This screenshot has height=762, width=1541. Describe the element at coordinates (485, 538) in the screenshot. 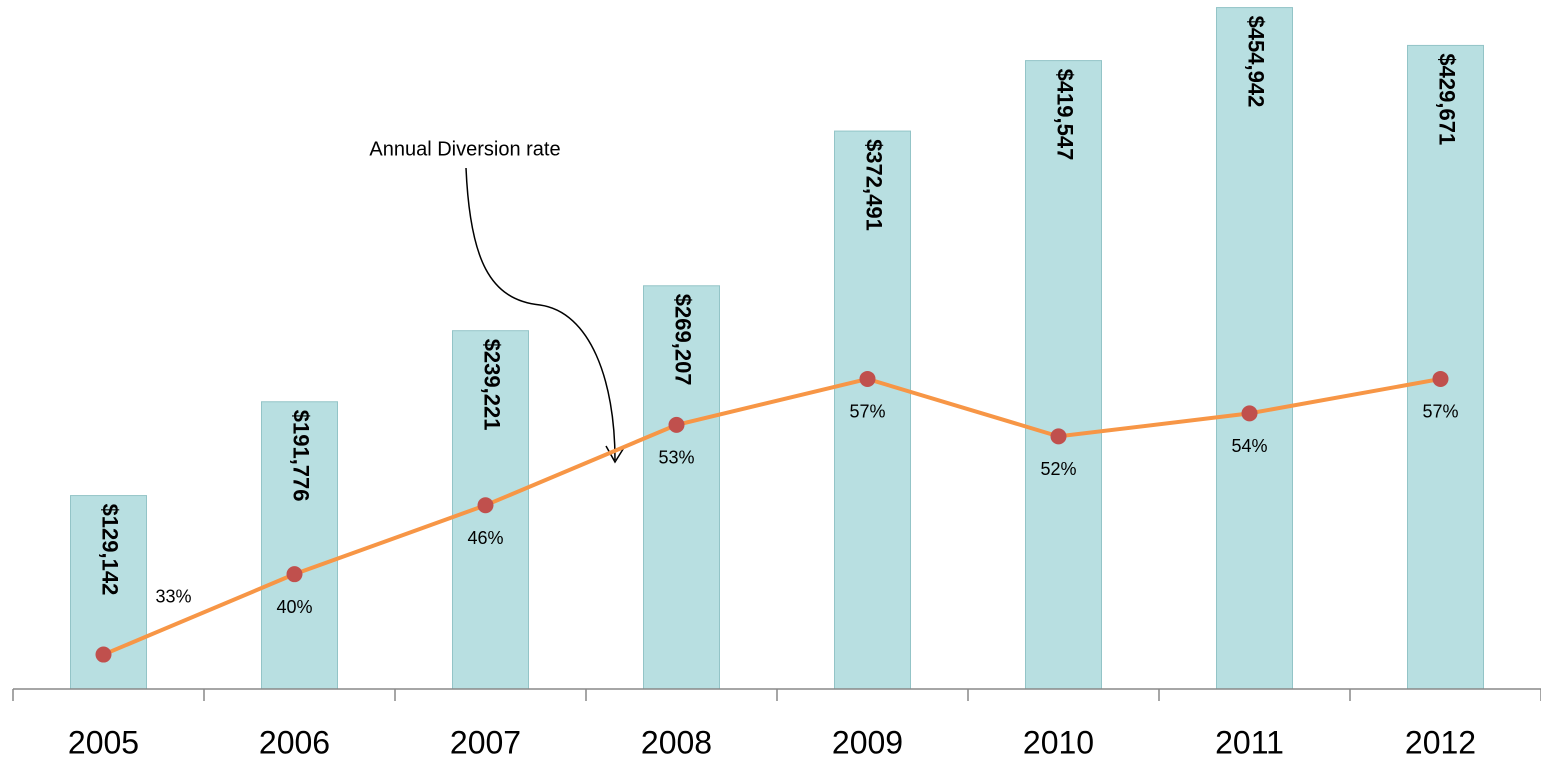

I see `line-value-label: 46%` at that location.